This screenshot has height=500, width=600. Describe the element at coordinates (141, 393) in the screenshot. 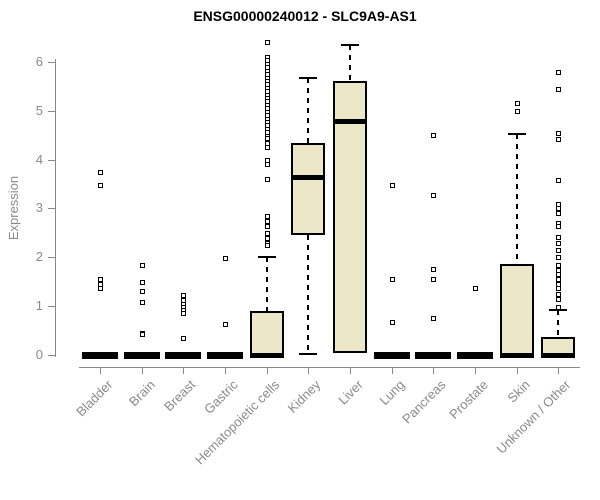

I see `x-category-label: Brain` at that location.